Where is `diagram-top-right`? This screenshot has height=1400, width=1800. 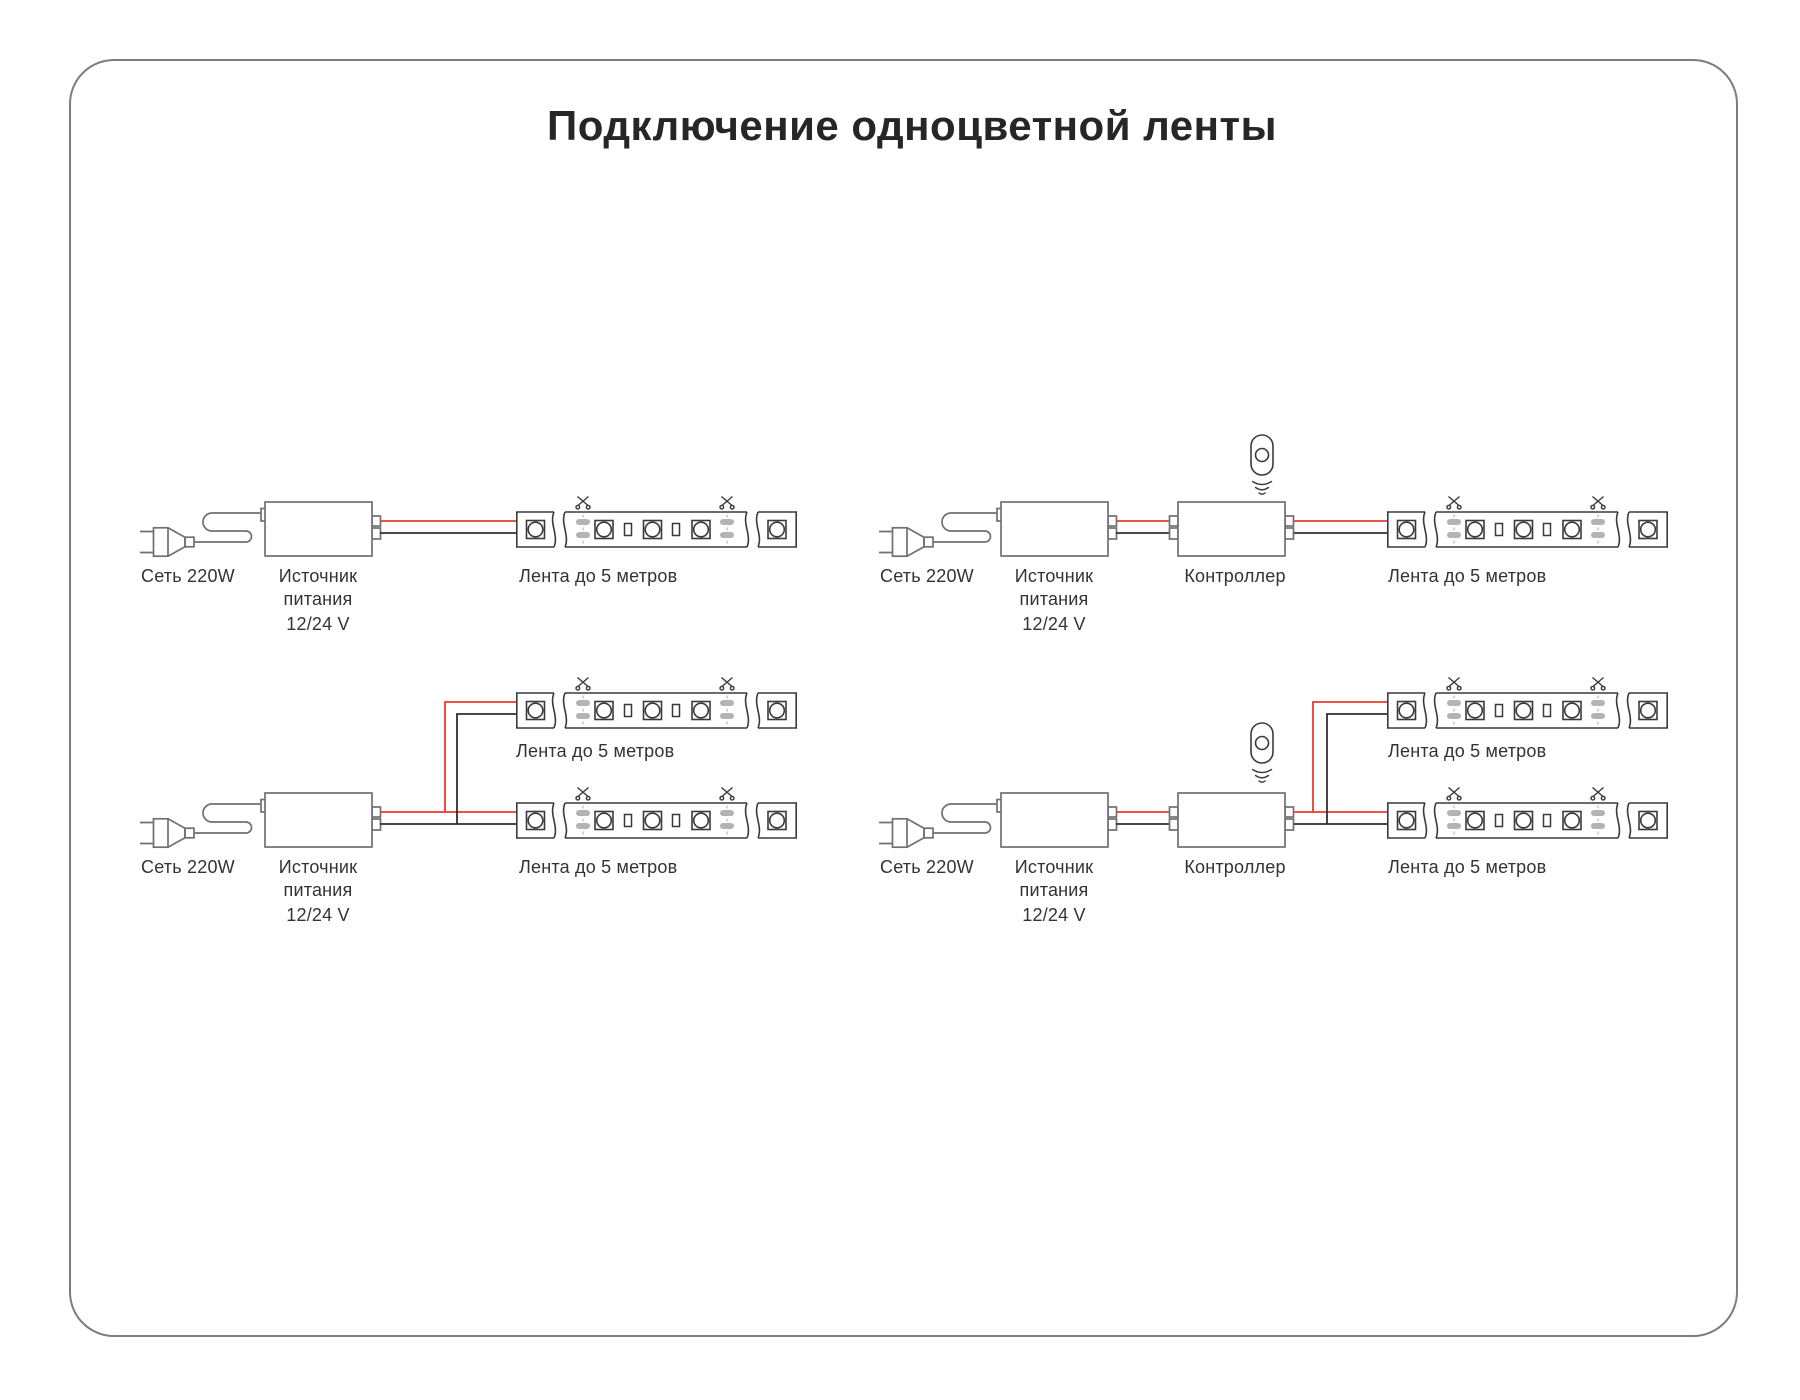
diagram-top-right is located at coordinates (1272, 496).